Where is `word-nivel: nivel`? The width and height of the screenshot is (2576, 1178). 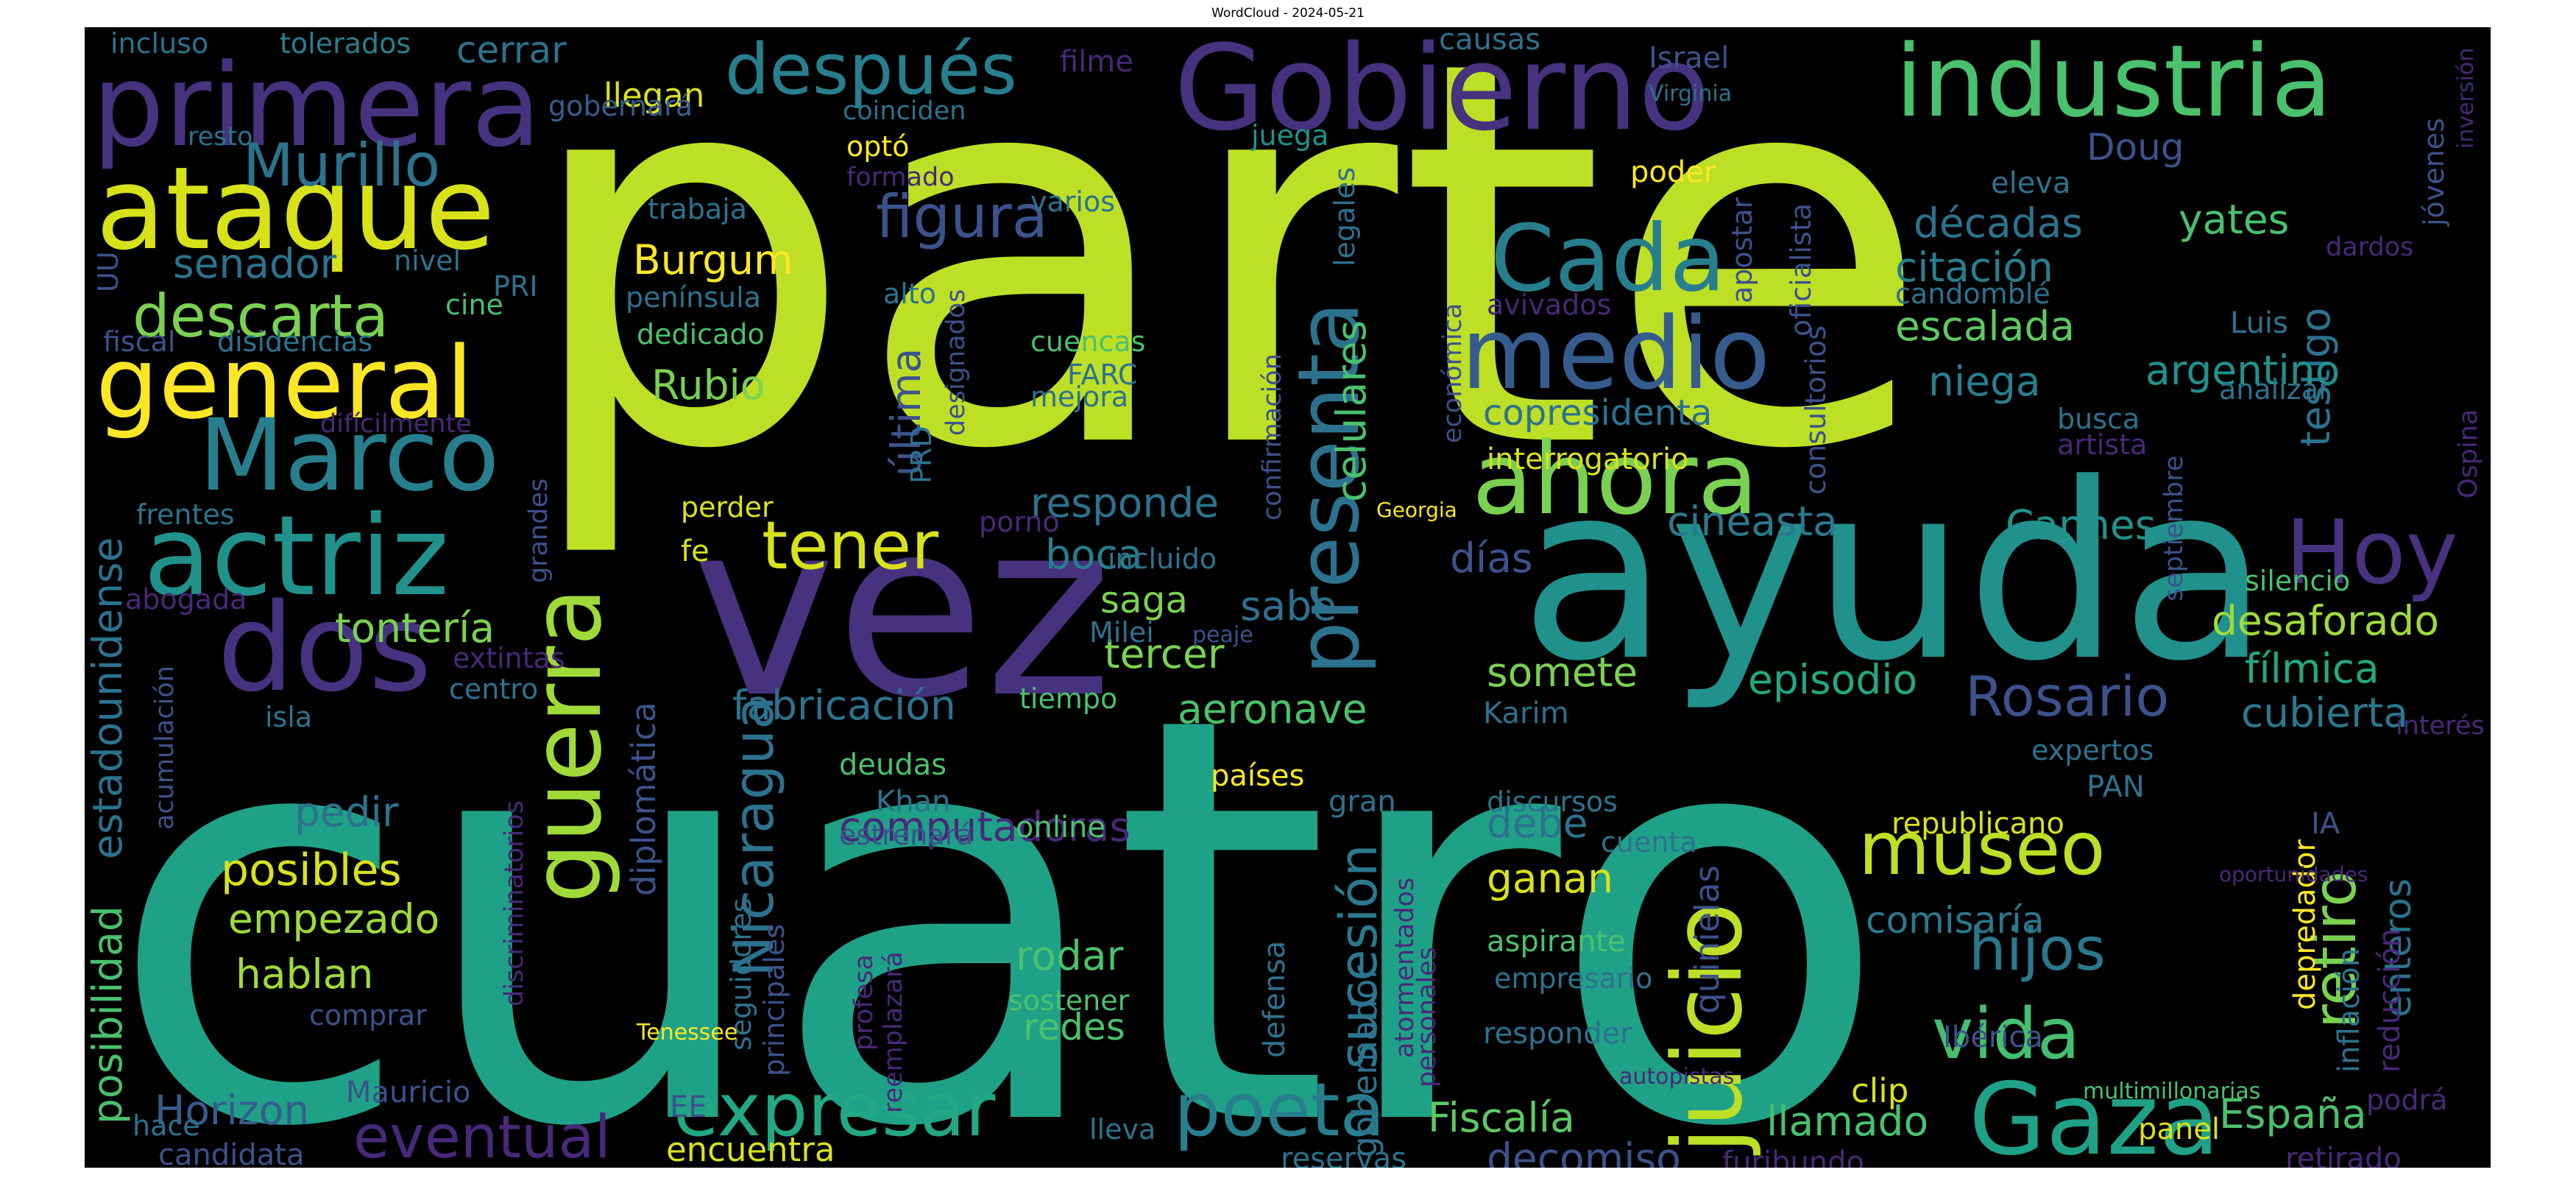
word-nivel: nivel is located at coordinates (427, 260).